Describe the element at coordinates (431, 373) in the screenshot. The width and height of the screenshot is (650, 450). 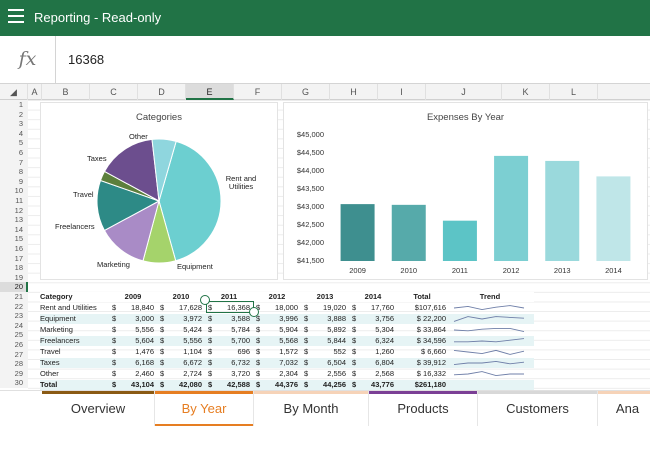
I see `total-cell: $ 16,332` at that location.